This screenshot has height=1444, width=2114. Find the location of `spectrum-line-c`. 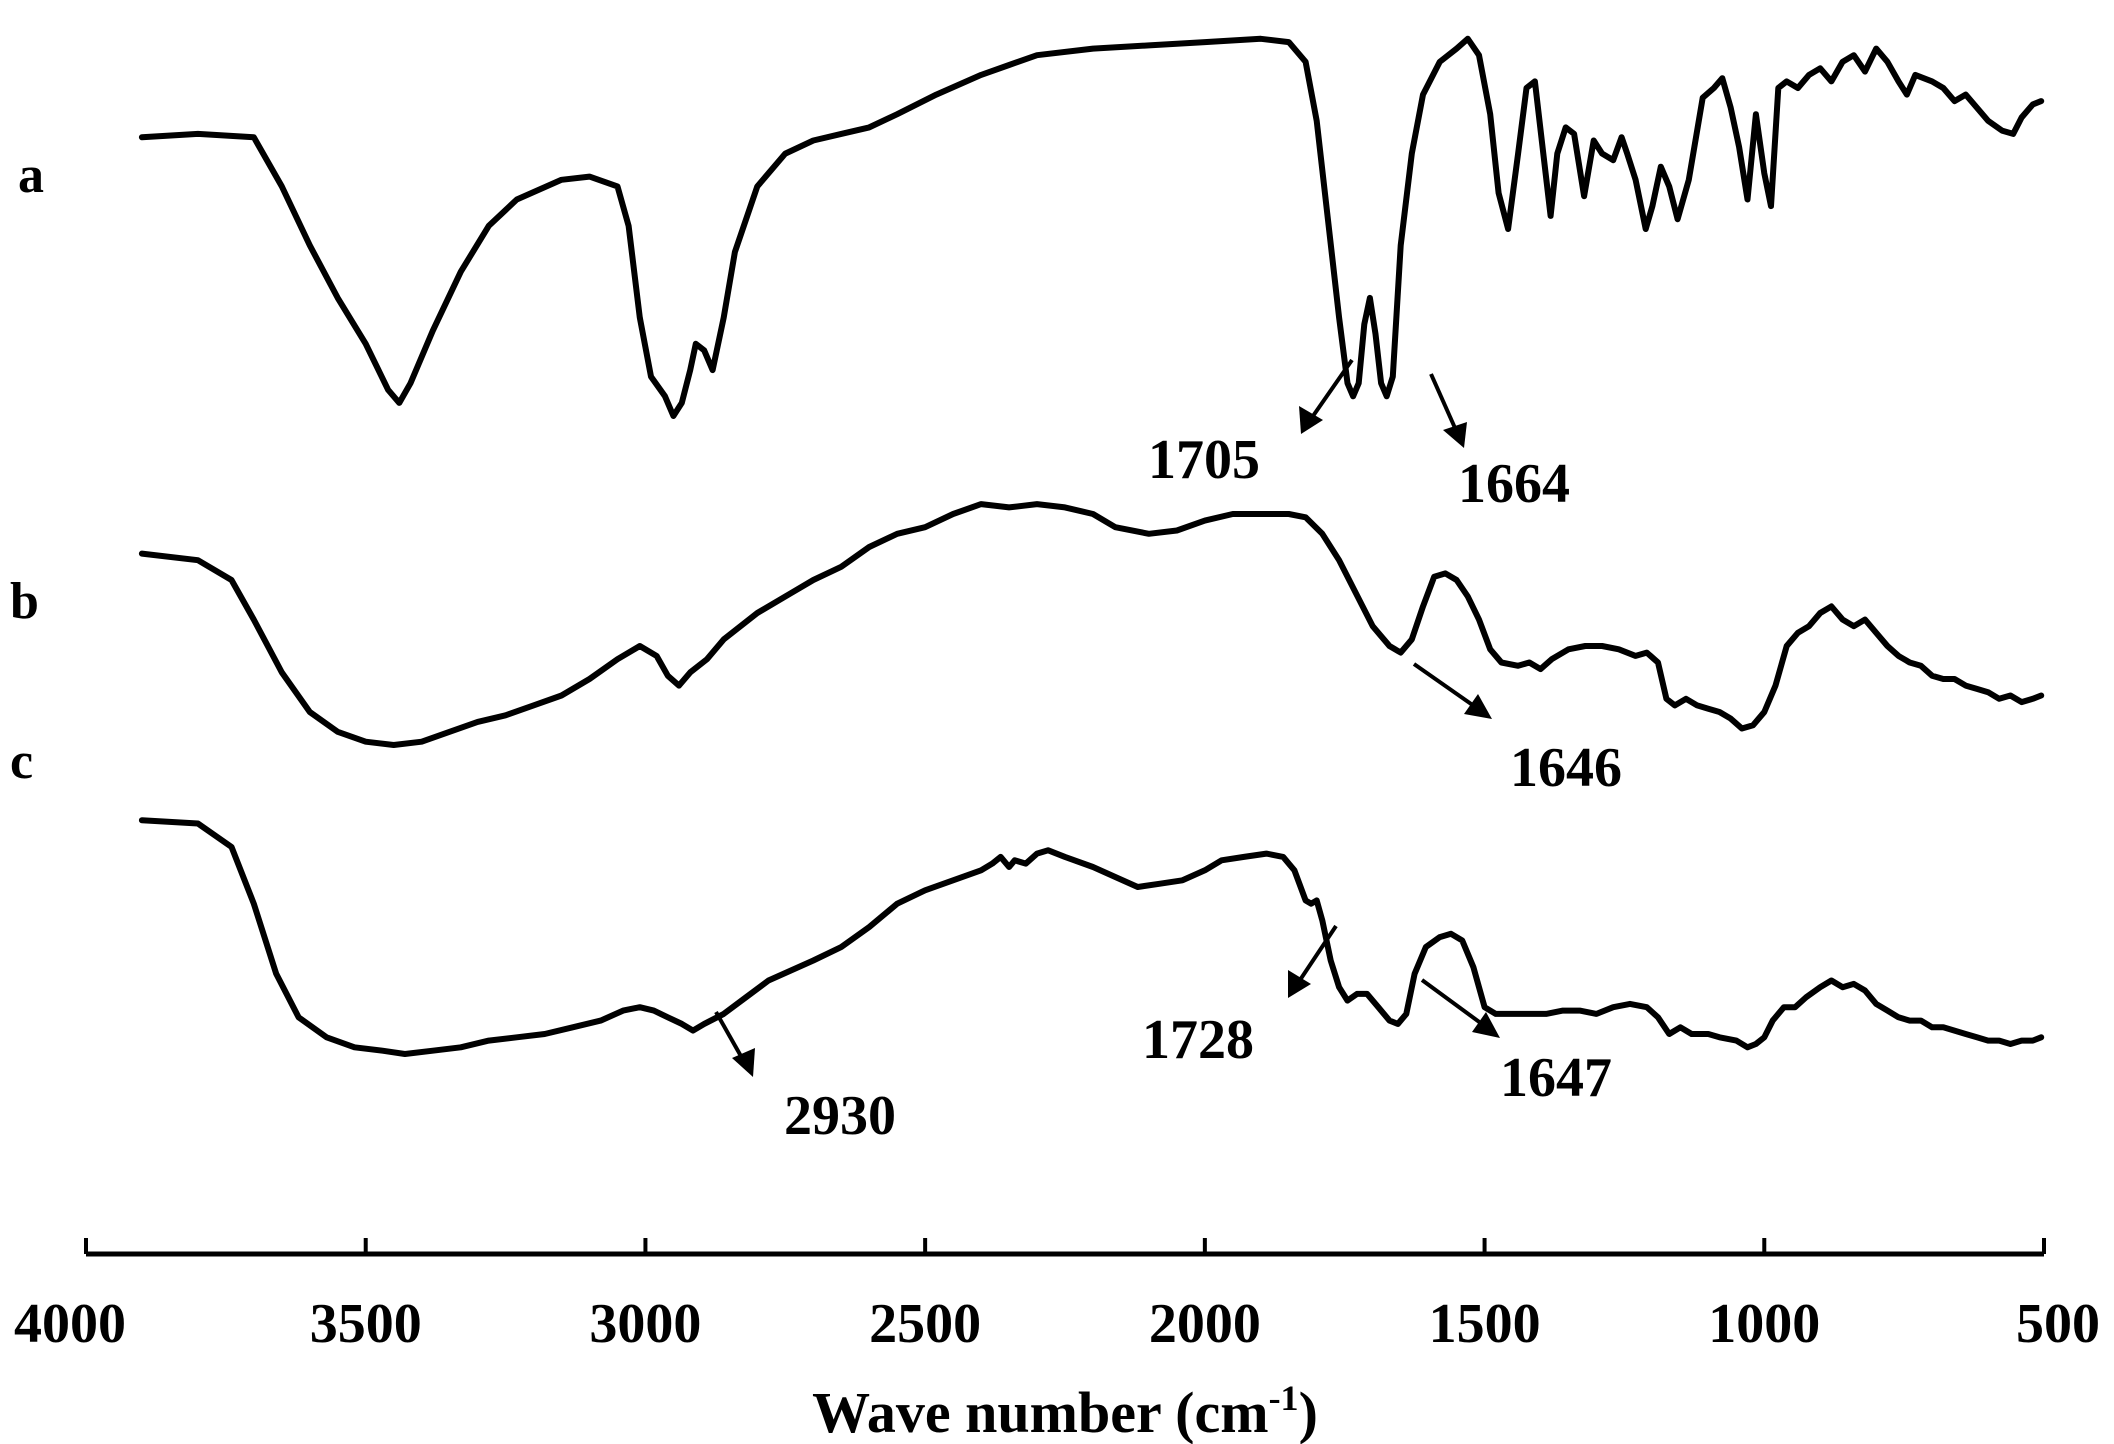

spectrum-line-c is located at coordinates (1091, 937).